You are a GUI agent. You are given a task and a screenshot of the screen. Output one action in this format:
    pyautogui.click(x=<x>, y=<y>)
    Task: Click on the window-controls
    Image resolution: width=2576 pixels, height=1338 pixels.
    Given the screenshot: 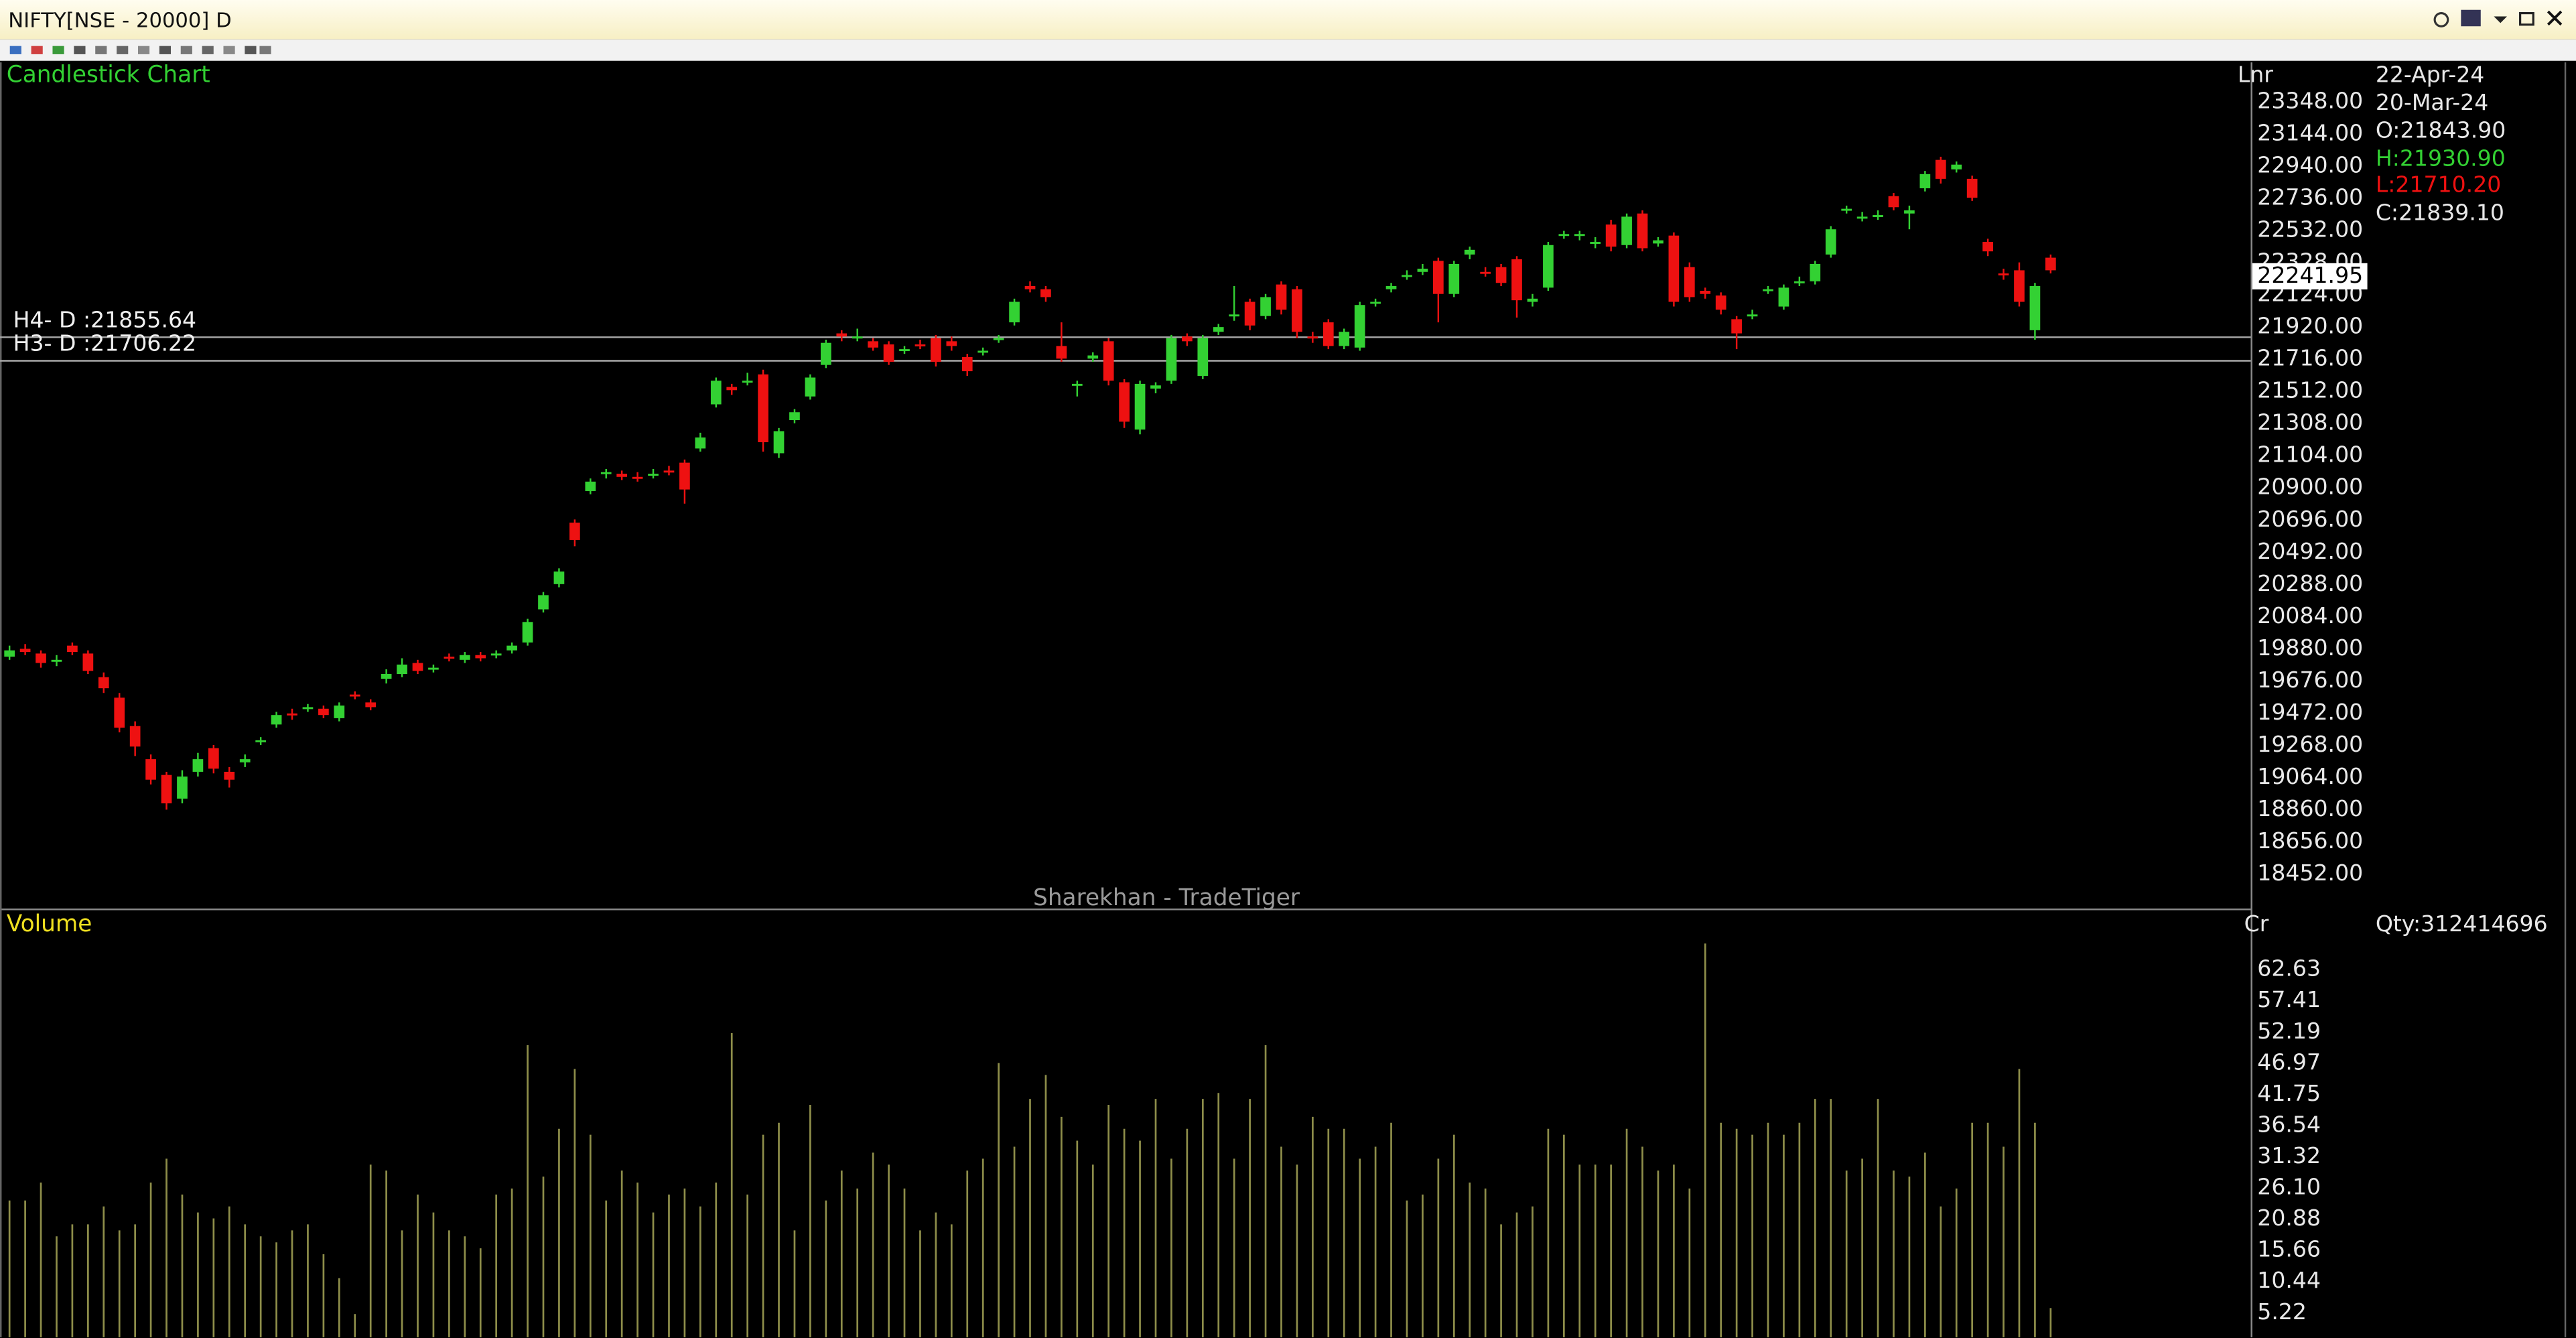 What is the action you would take?
    pyautogui.click(x=2498, y=18)
    